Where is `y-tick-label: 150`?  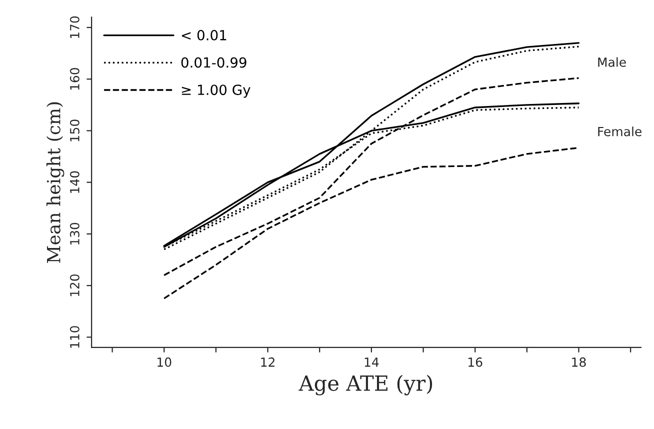 y-tick-label: 150 is located at coordinates (75, 131).